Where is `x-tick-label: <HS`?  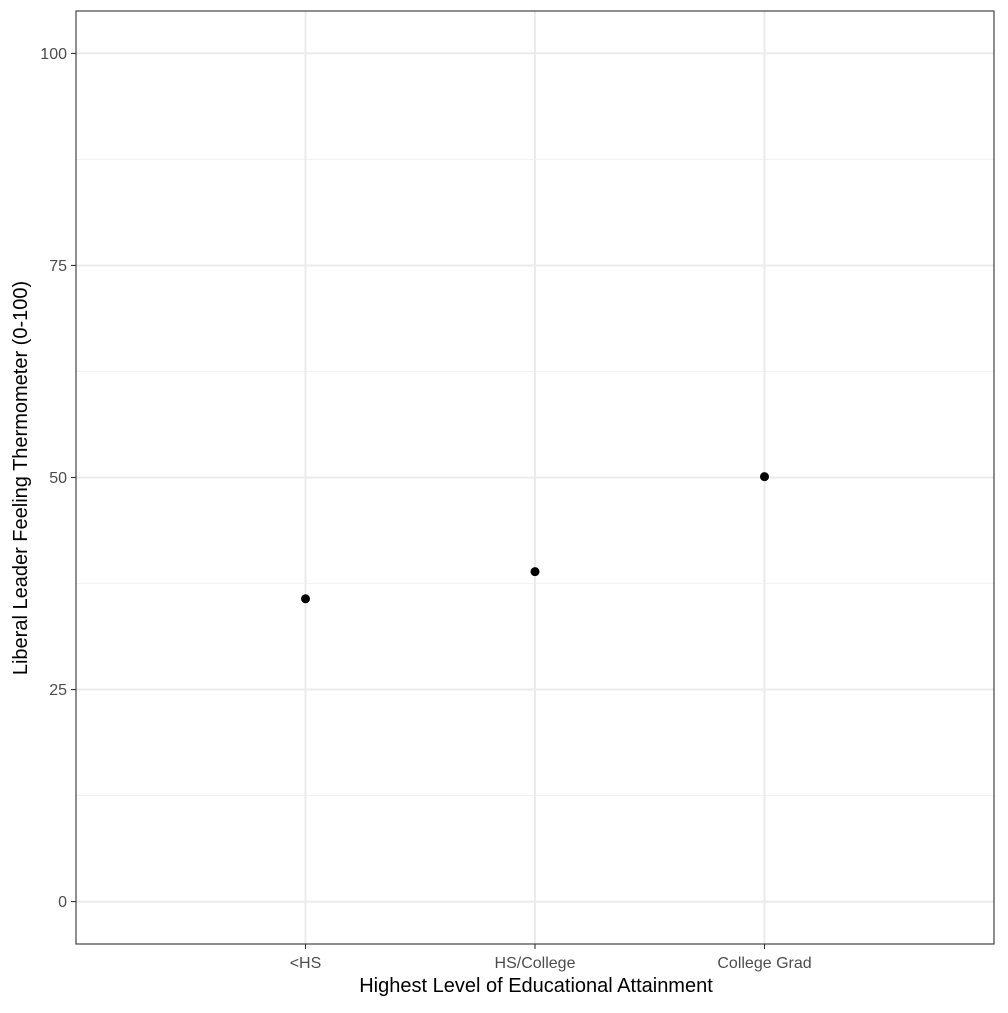 x-tick-label: <HS is located at coordinates (306, 963).